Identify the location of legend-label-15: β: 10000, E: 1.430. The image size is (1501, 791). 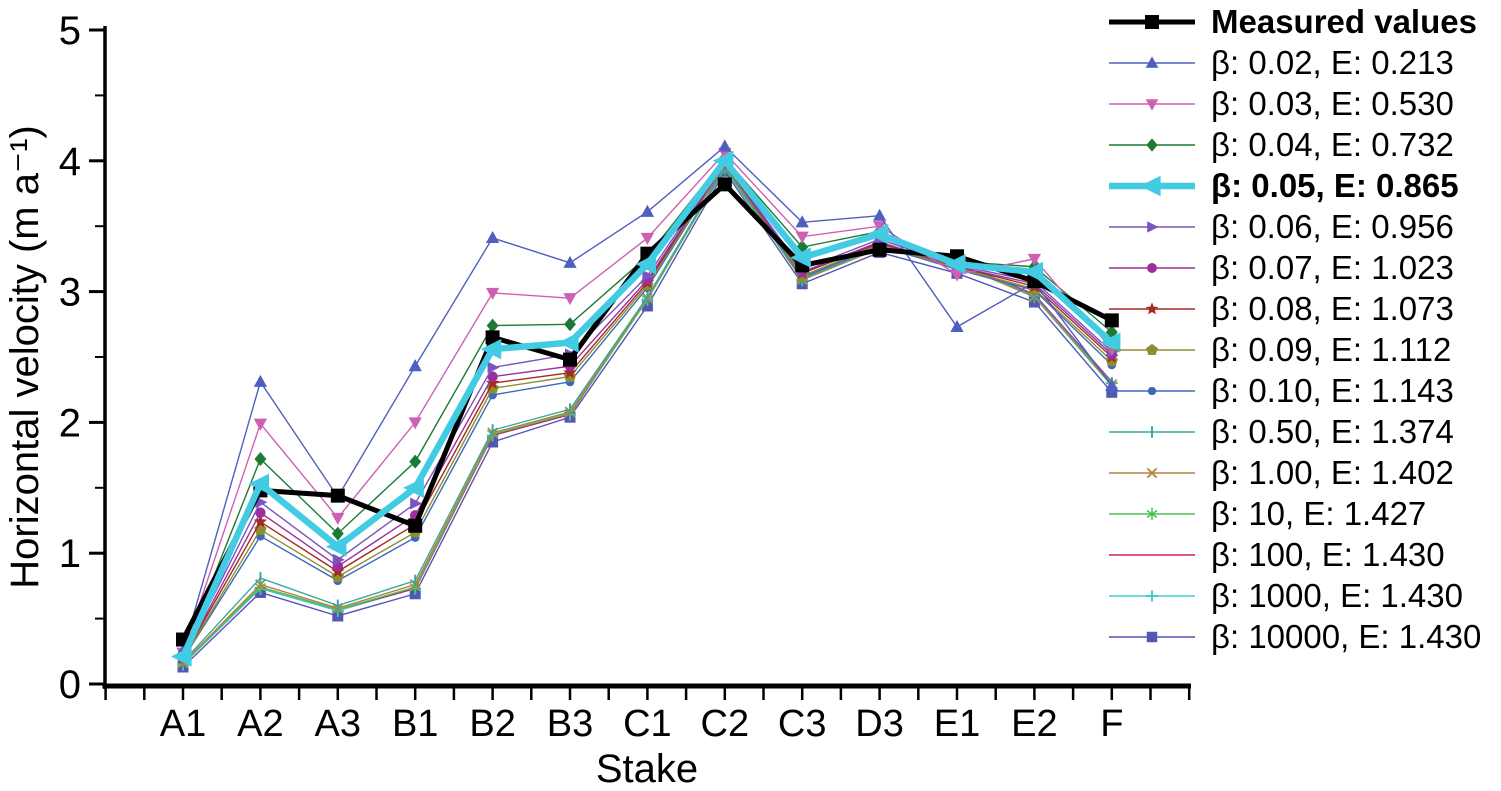
(1346, 636).